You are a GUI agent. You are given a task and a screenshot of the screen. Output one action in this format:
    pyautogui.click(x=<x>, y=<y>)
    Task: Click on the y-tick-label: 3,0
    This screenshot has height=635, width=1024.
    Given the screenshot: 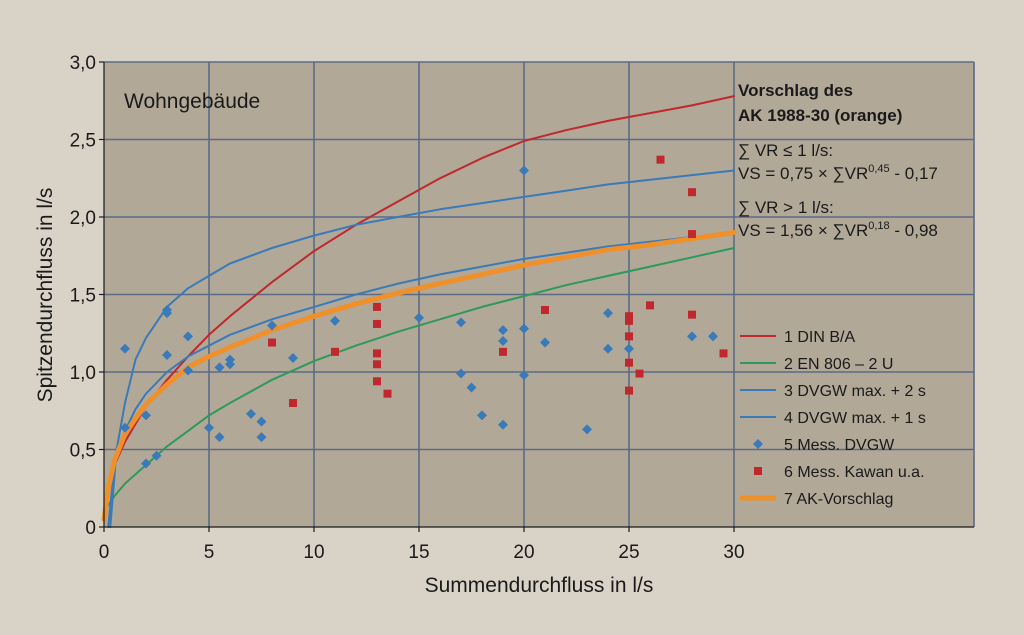 What is the action you would take?
    pyautogui.click(x=83, y=63)
    